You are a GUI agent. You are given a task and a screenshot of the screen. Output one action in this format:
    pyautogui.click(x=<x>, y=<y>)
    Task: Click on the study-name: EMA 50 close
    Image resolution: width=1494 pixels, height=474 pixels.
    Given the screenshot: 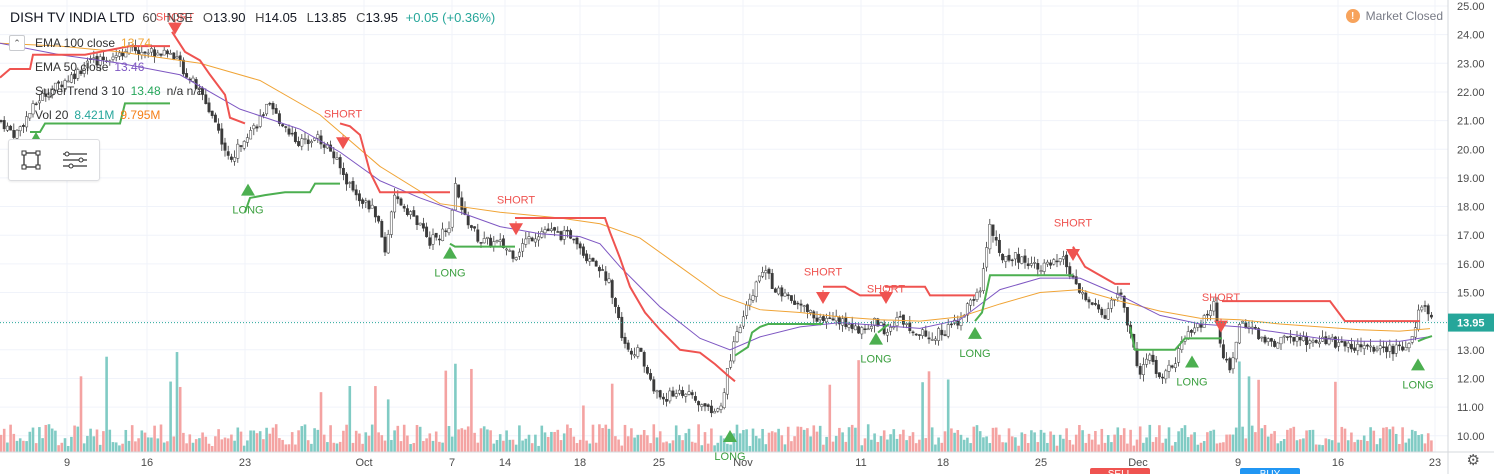 What is the action you would take?
    pyautogui.click(x=72, y=67)
    